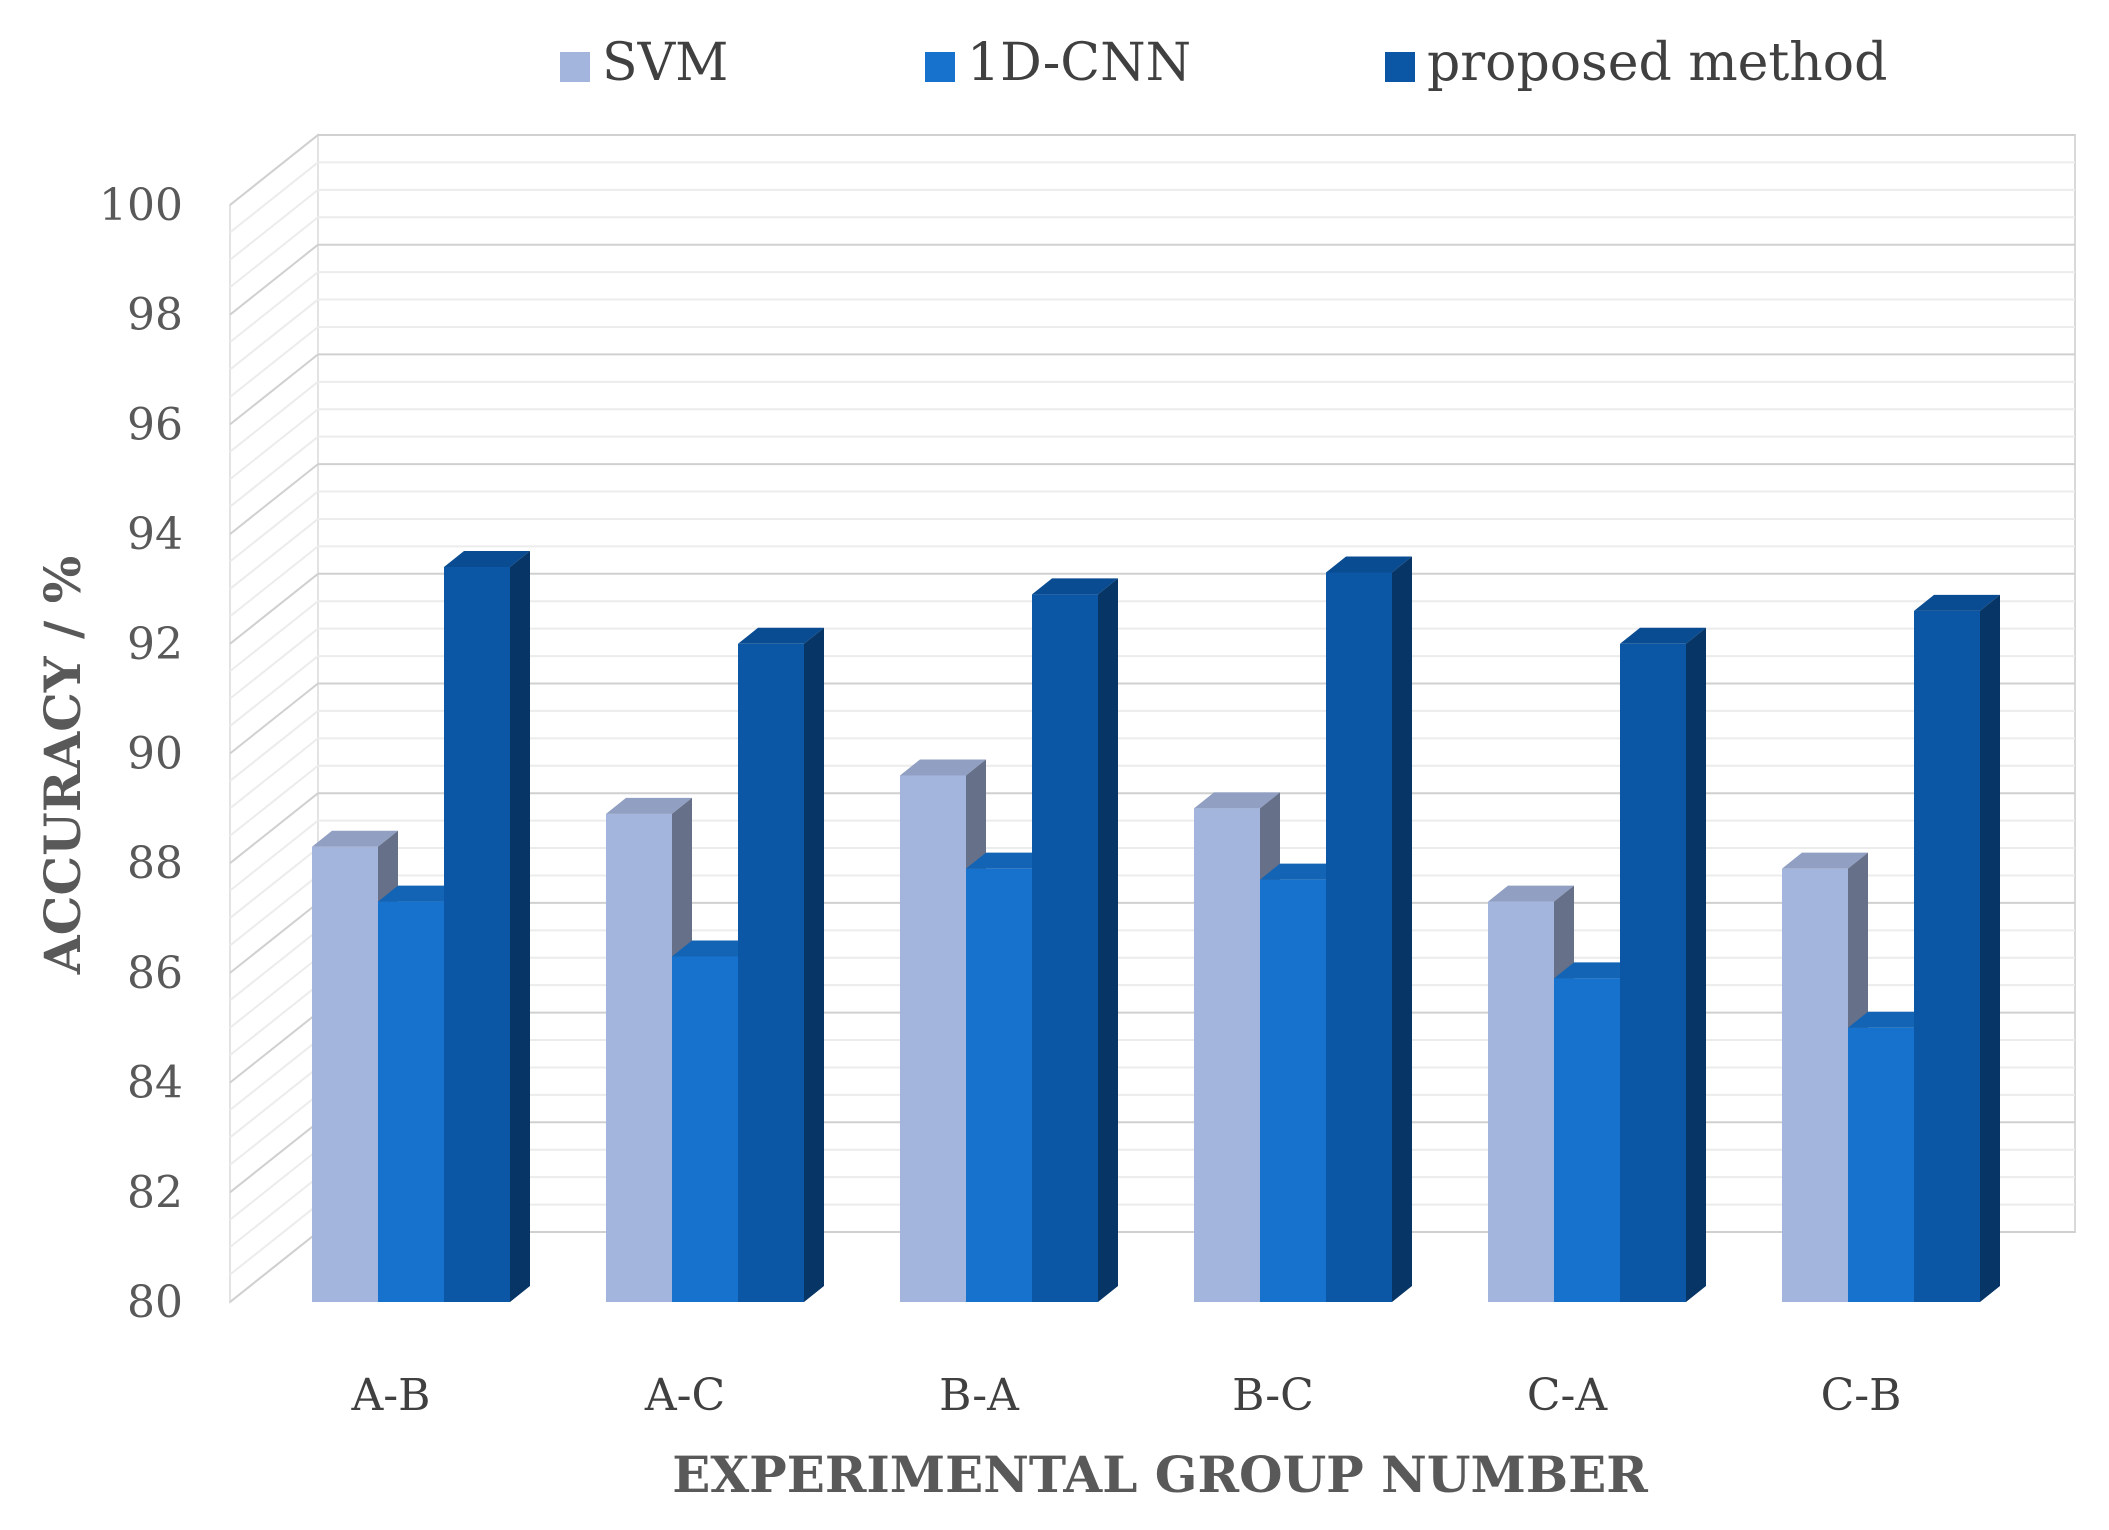 Image resolution: width=2109 pixels, height=1530 pixels. What do you see at coordinates (1058, 63) in the screenshot?
I see `legend-item: 1D-CNN` at bounding box center [1058, 63].